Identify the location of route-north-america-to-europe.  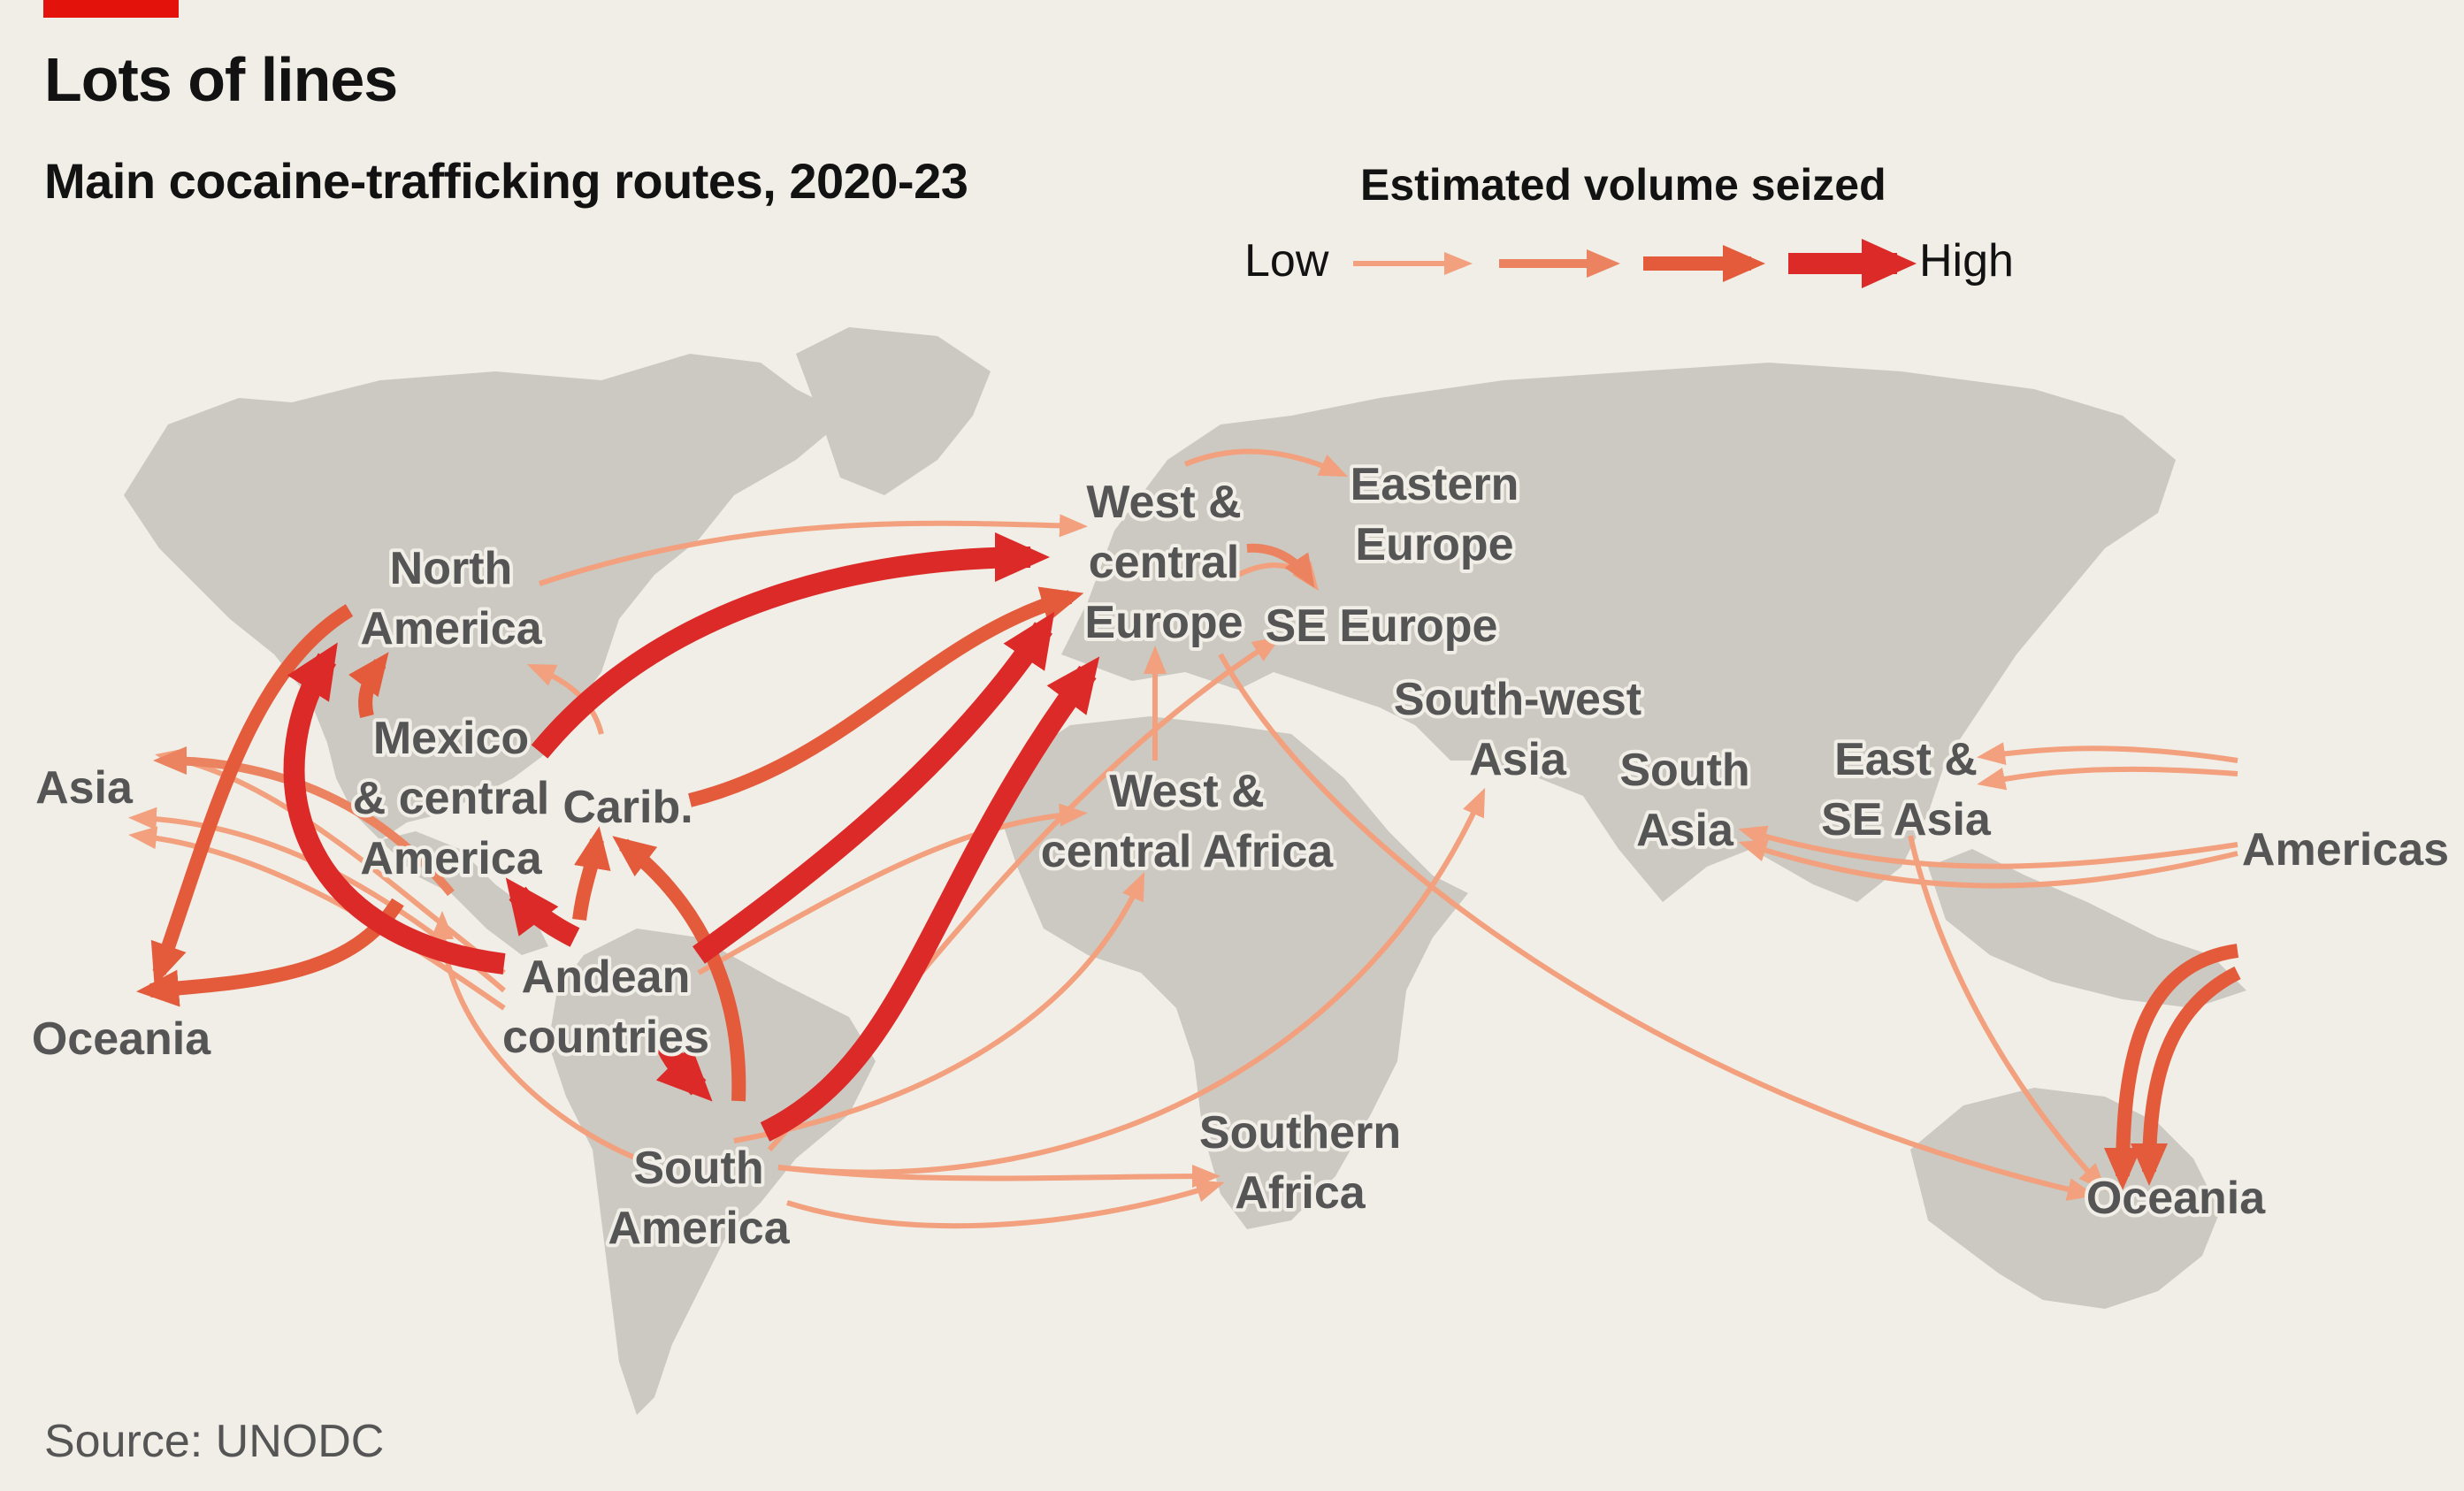
(813, 550).